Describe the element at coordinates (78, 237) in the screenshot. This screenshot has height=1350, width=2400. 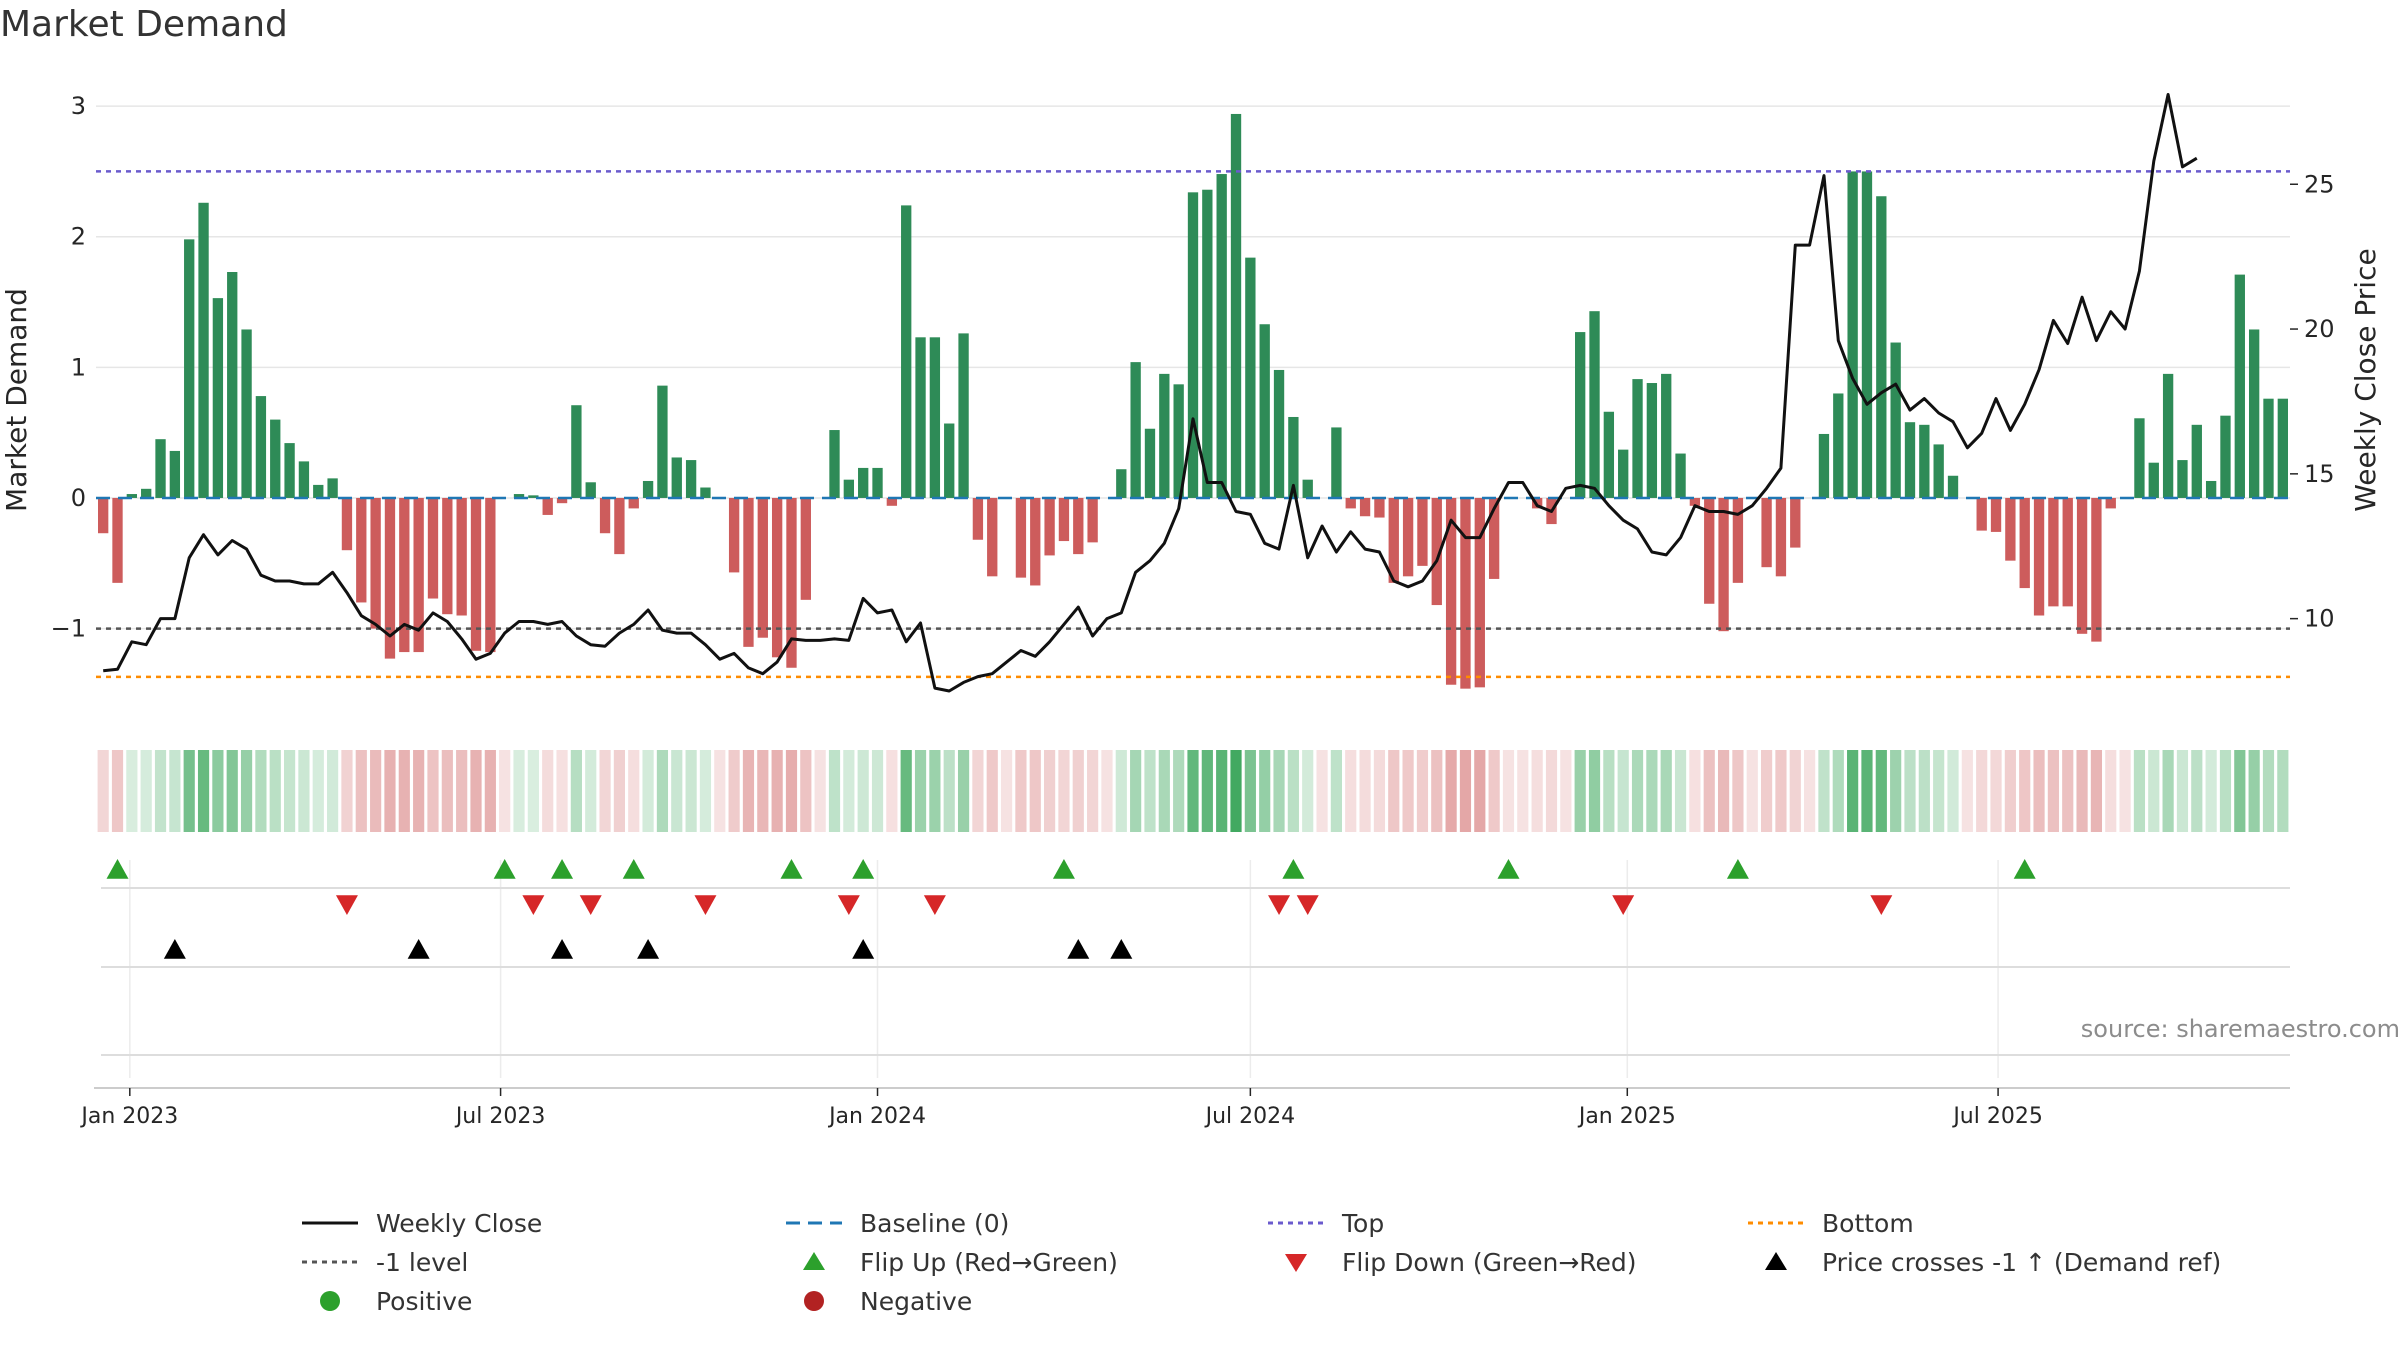
I see `y-tick-label: 2` at that location.